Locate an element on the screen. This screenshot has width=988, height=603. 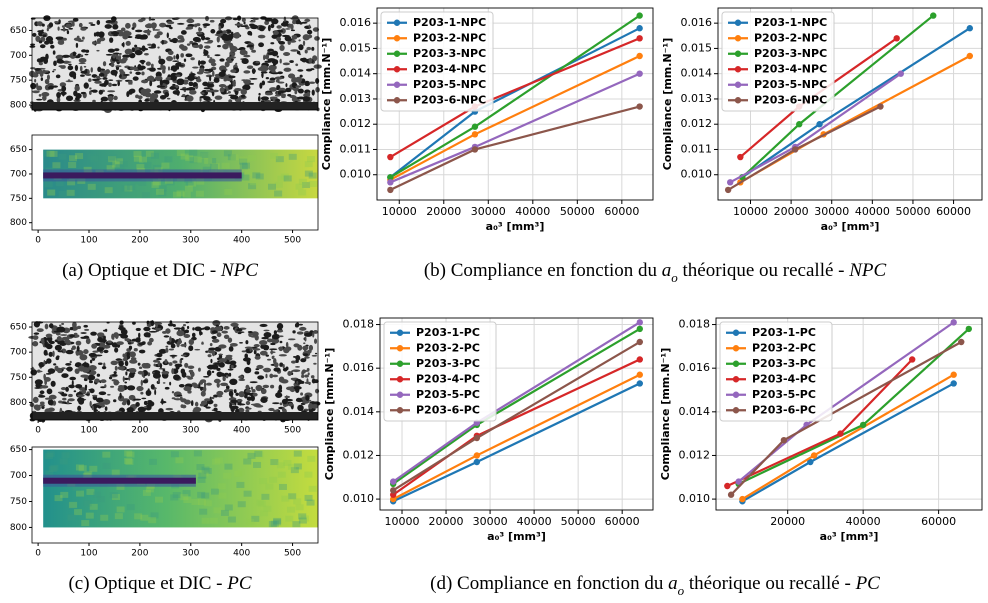
x-tick-label: 40000 is located at coordinates (863, 521).